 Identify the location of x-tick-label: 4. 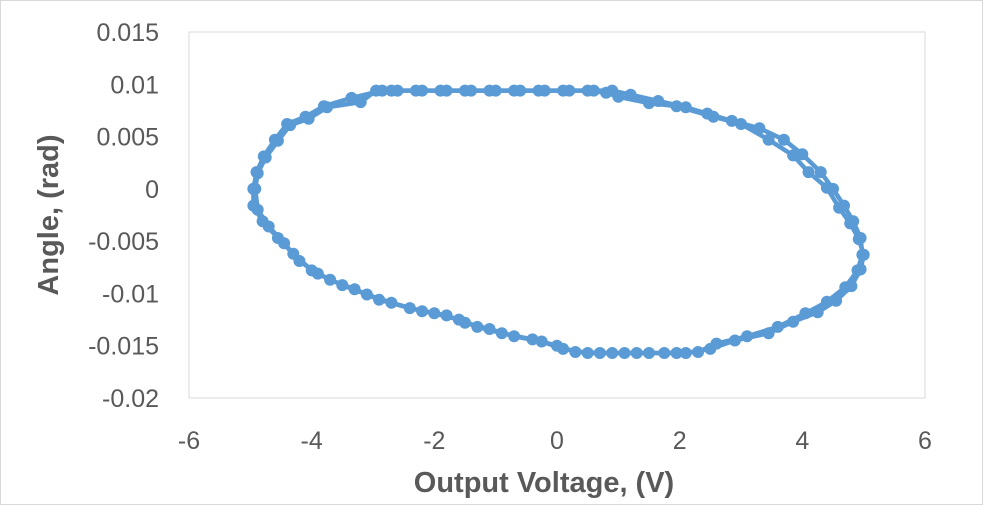
(802, 441).